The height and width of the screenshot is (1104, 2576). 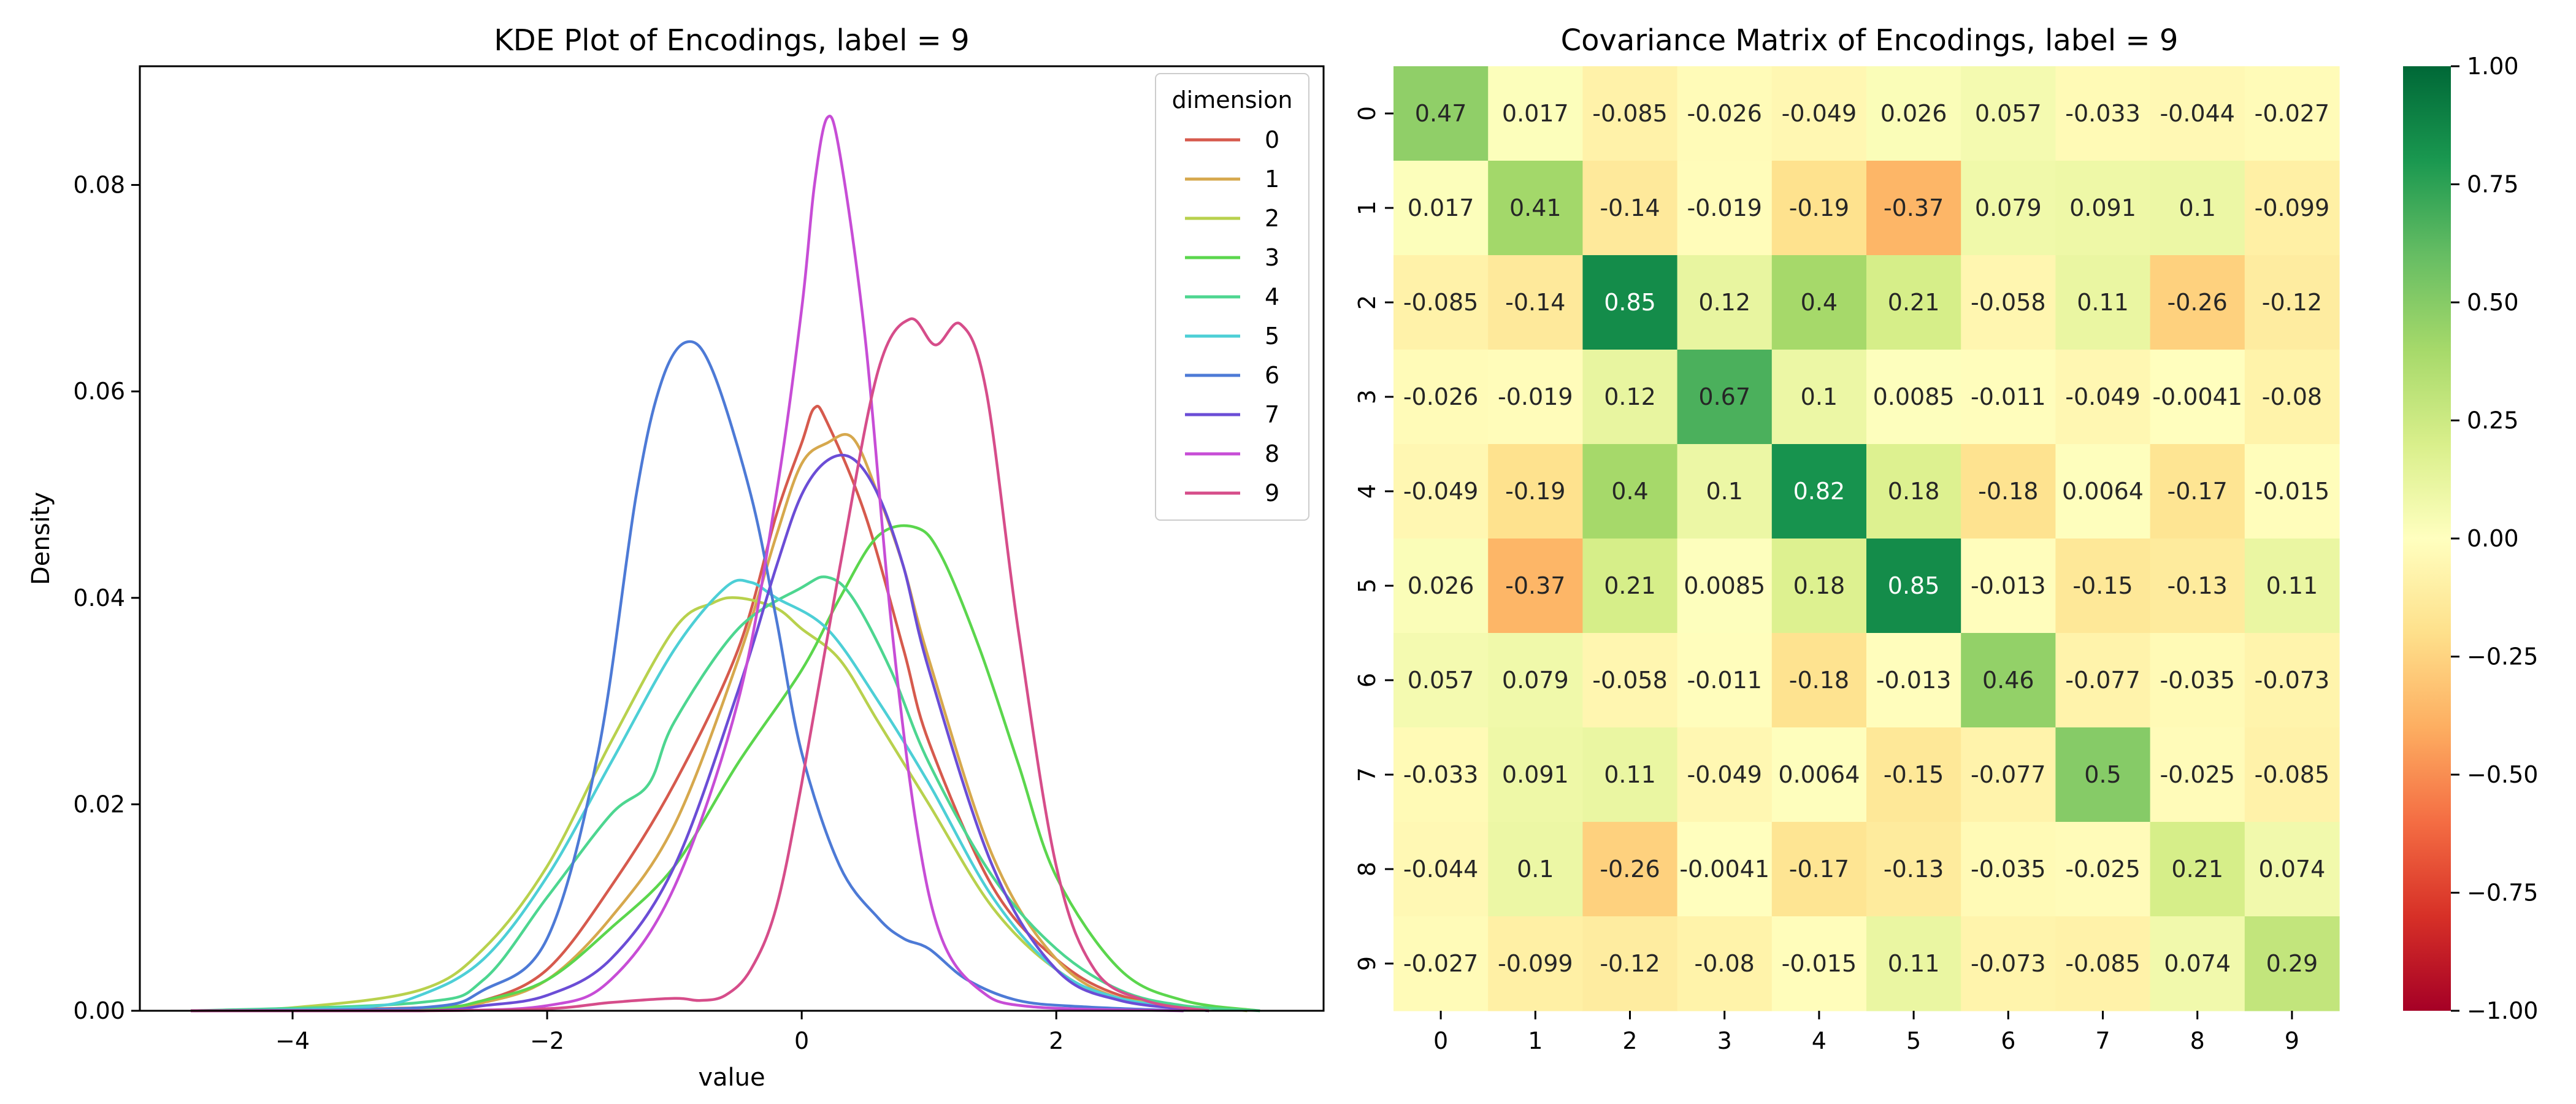 I want to click on legend-label-dim-4: 4, so click(x=1272, y=296).